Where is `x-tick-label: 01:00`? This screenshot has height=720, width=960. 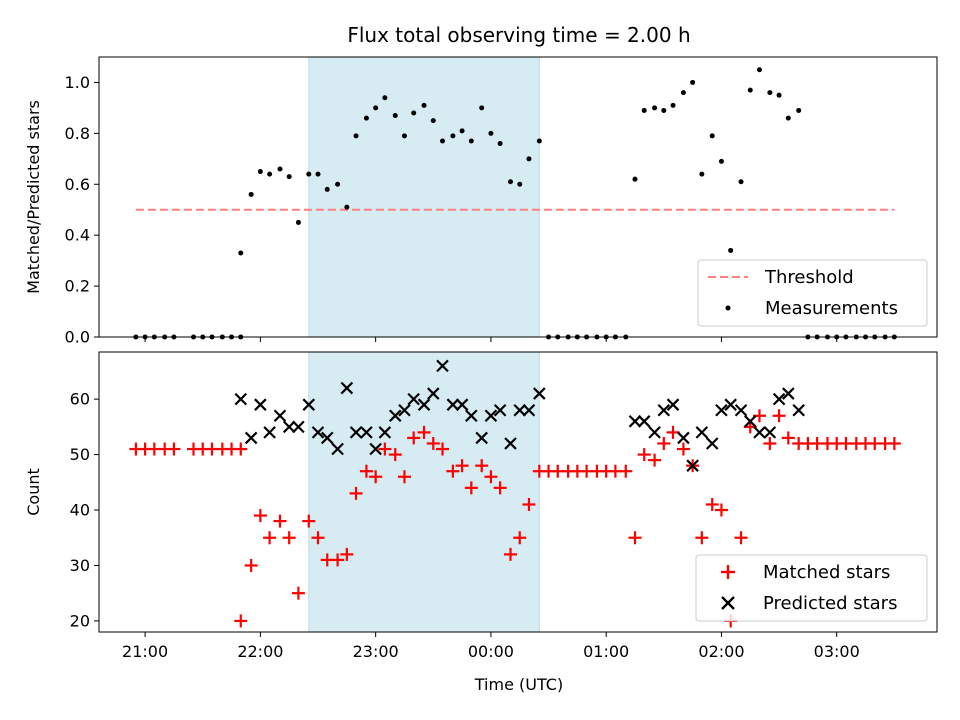 x-tick-label: 01:00 is located at coordinates (606, 651).